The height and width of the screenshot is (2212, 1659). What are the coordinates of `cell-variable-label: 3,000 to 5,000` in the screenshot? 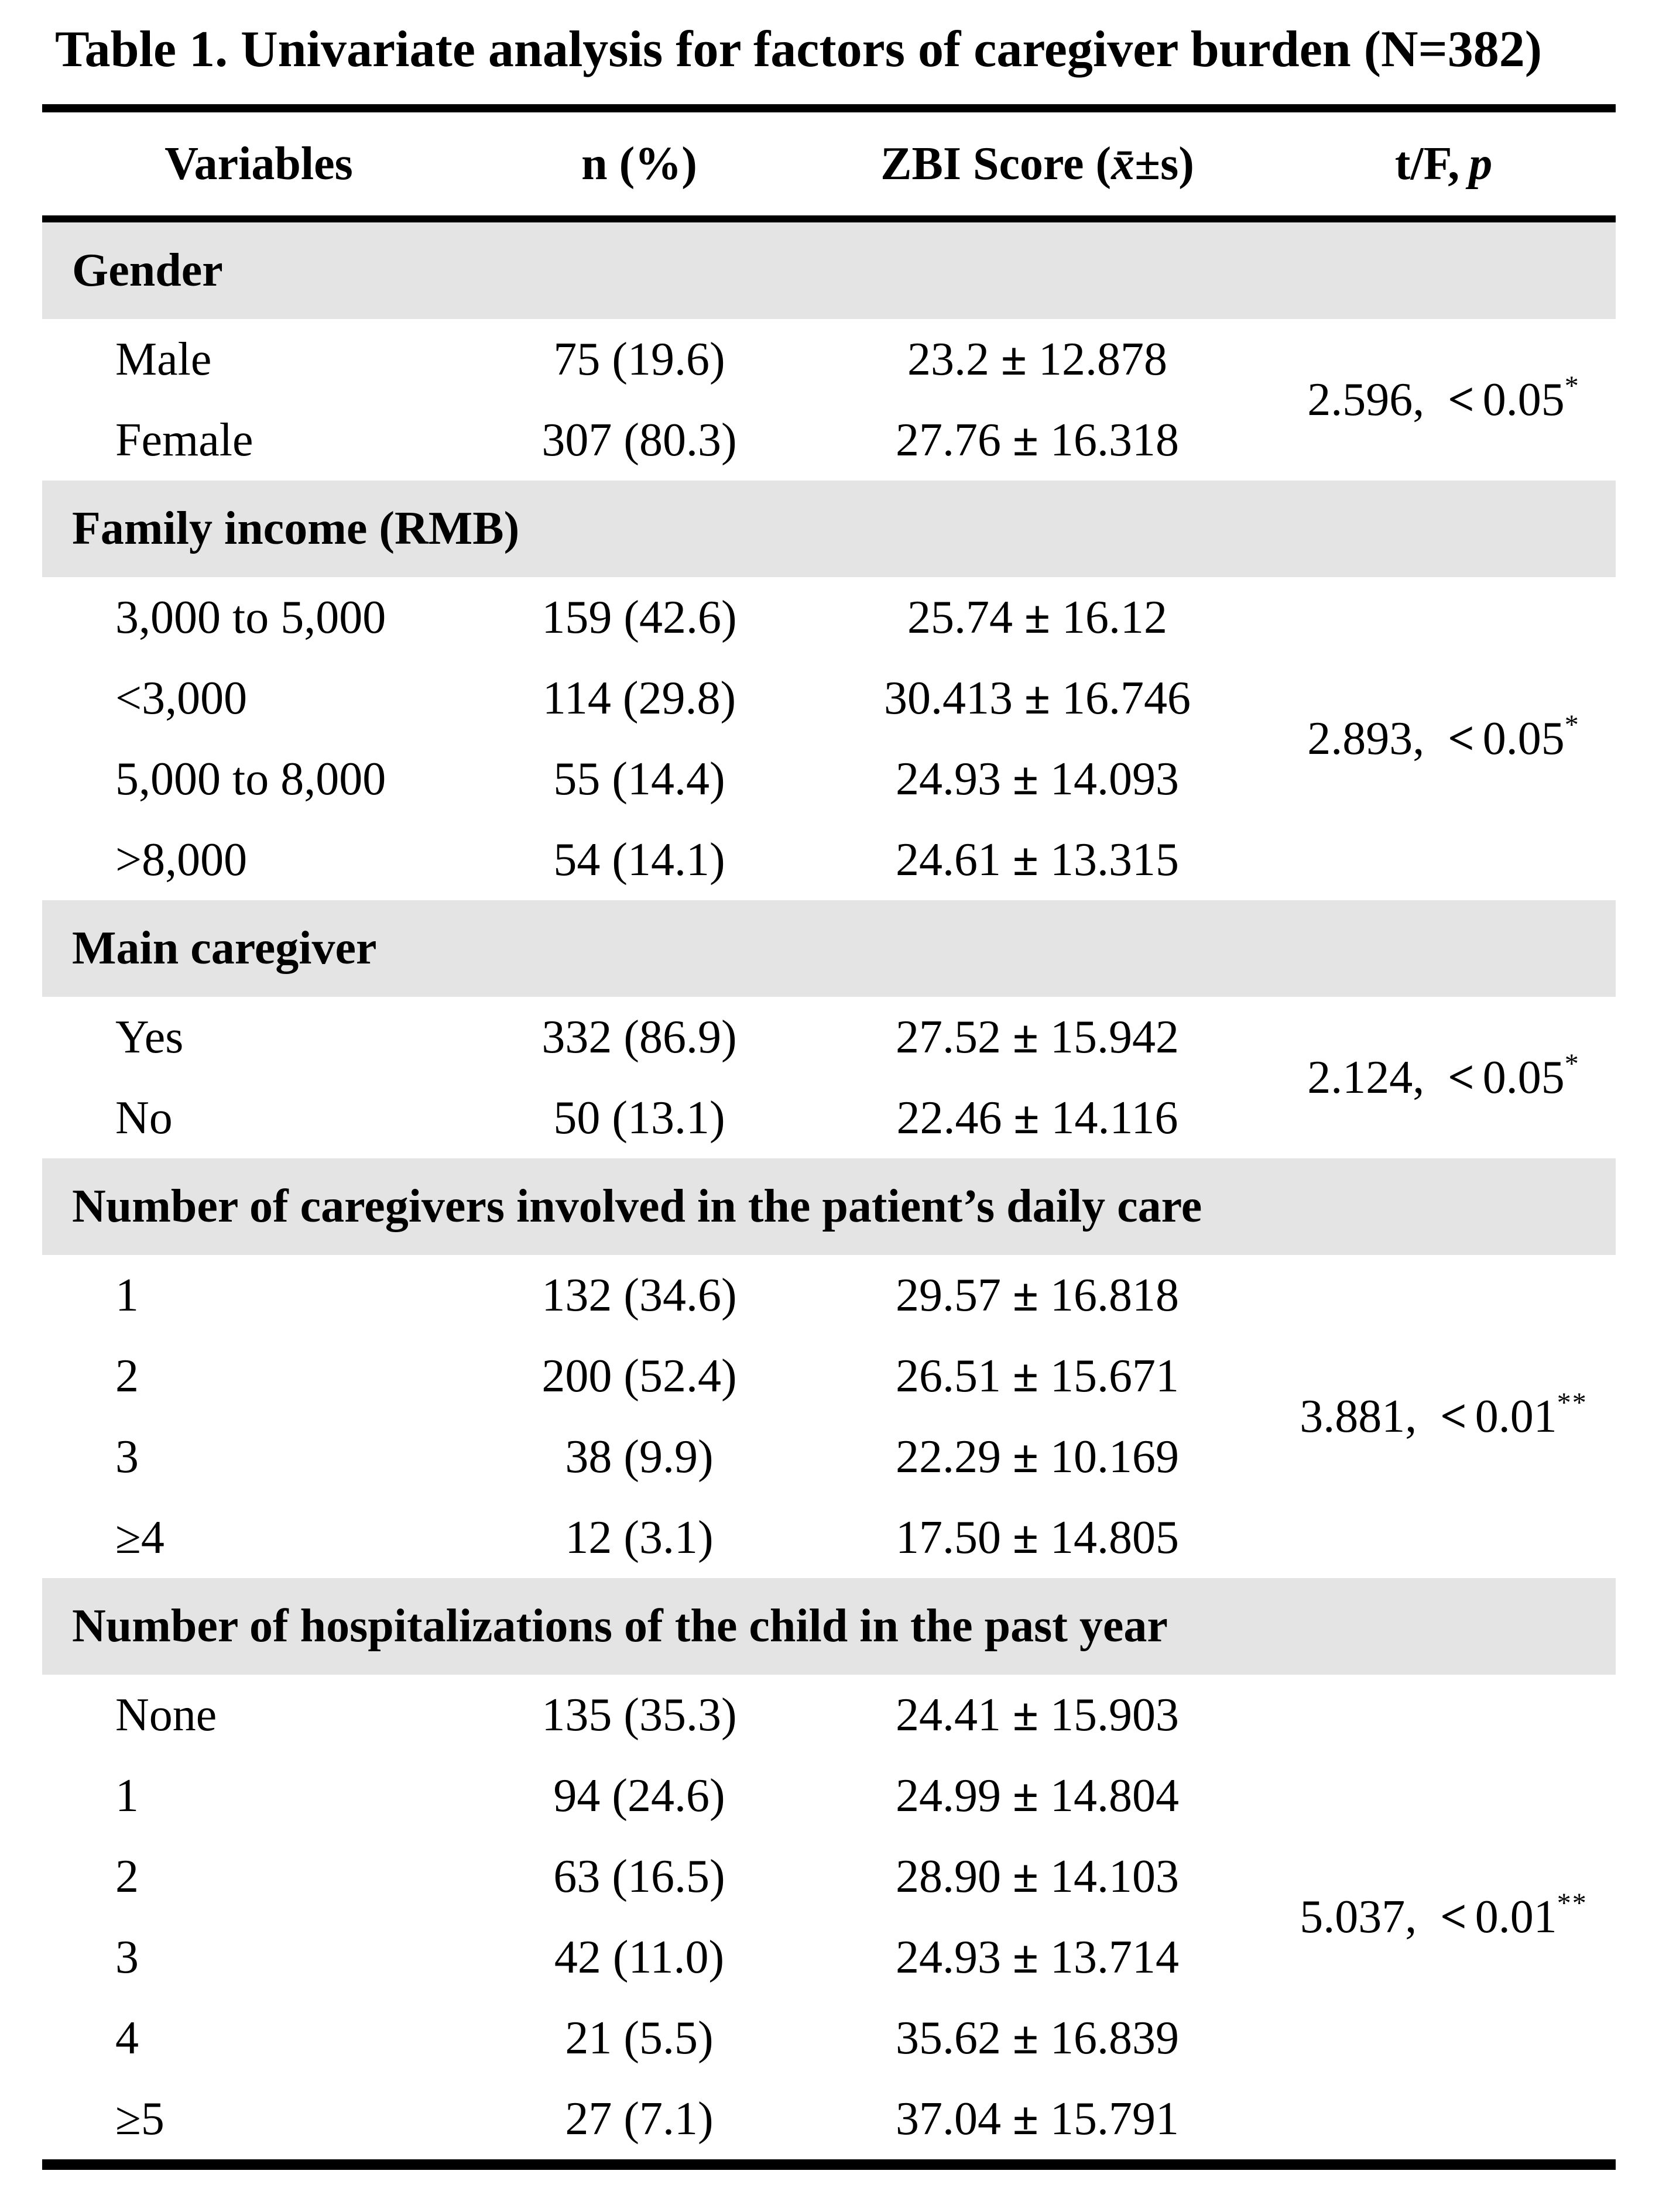 It's located at (250, 617).